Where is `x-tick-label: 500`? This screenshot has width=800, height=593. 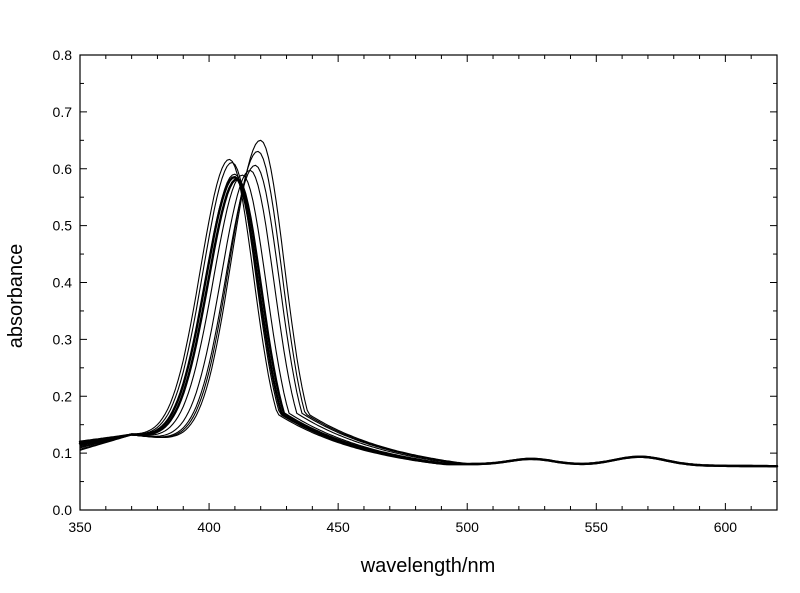 x-tick-label: 500 is located at coordinates (468, 527).